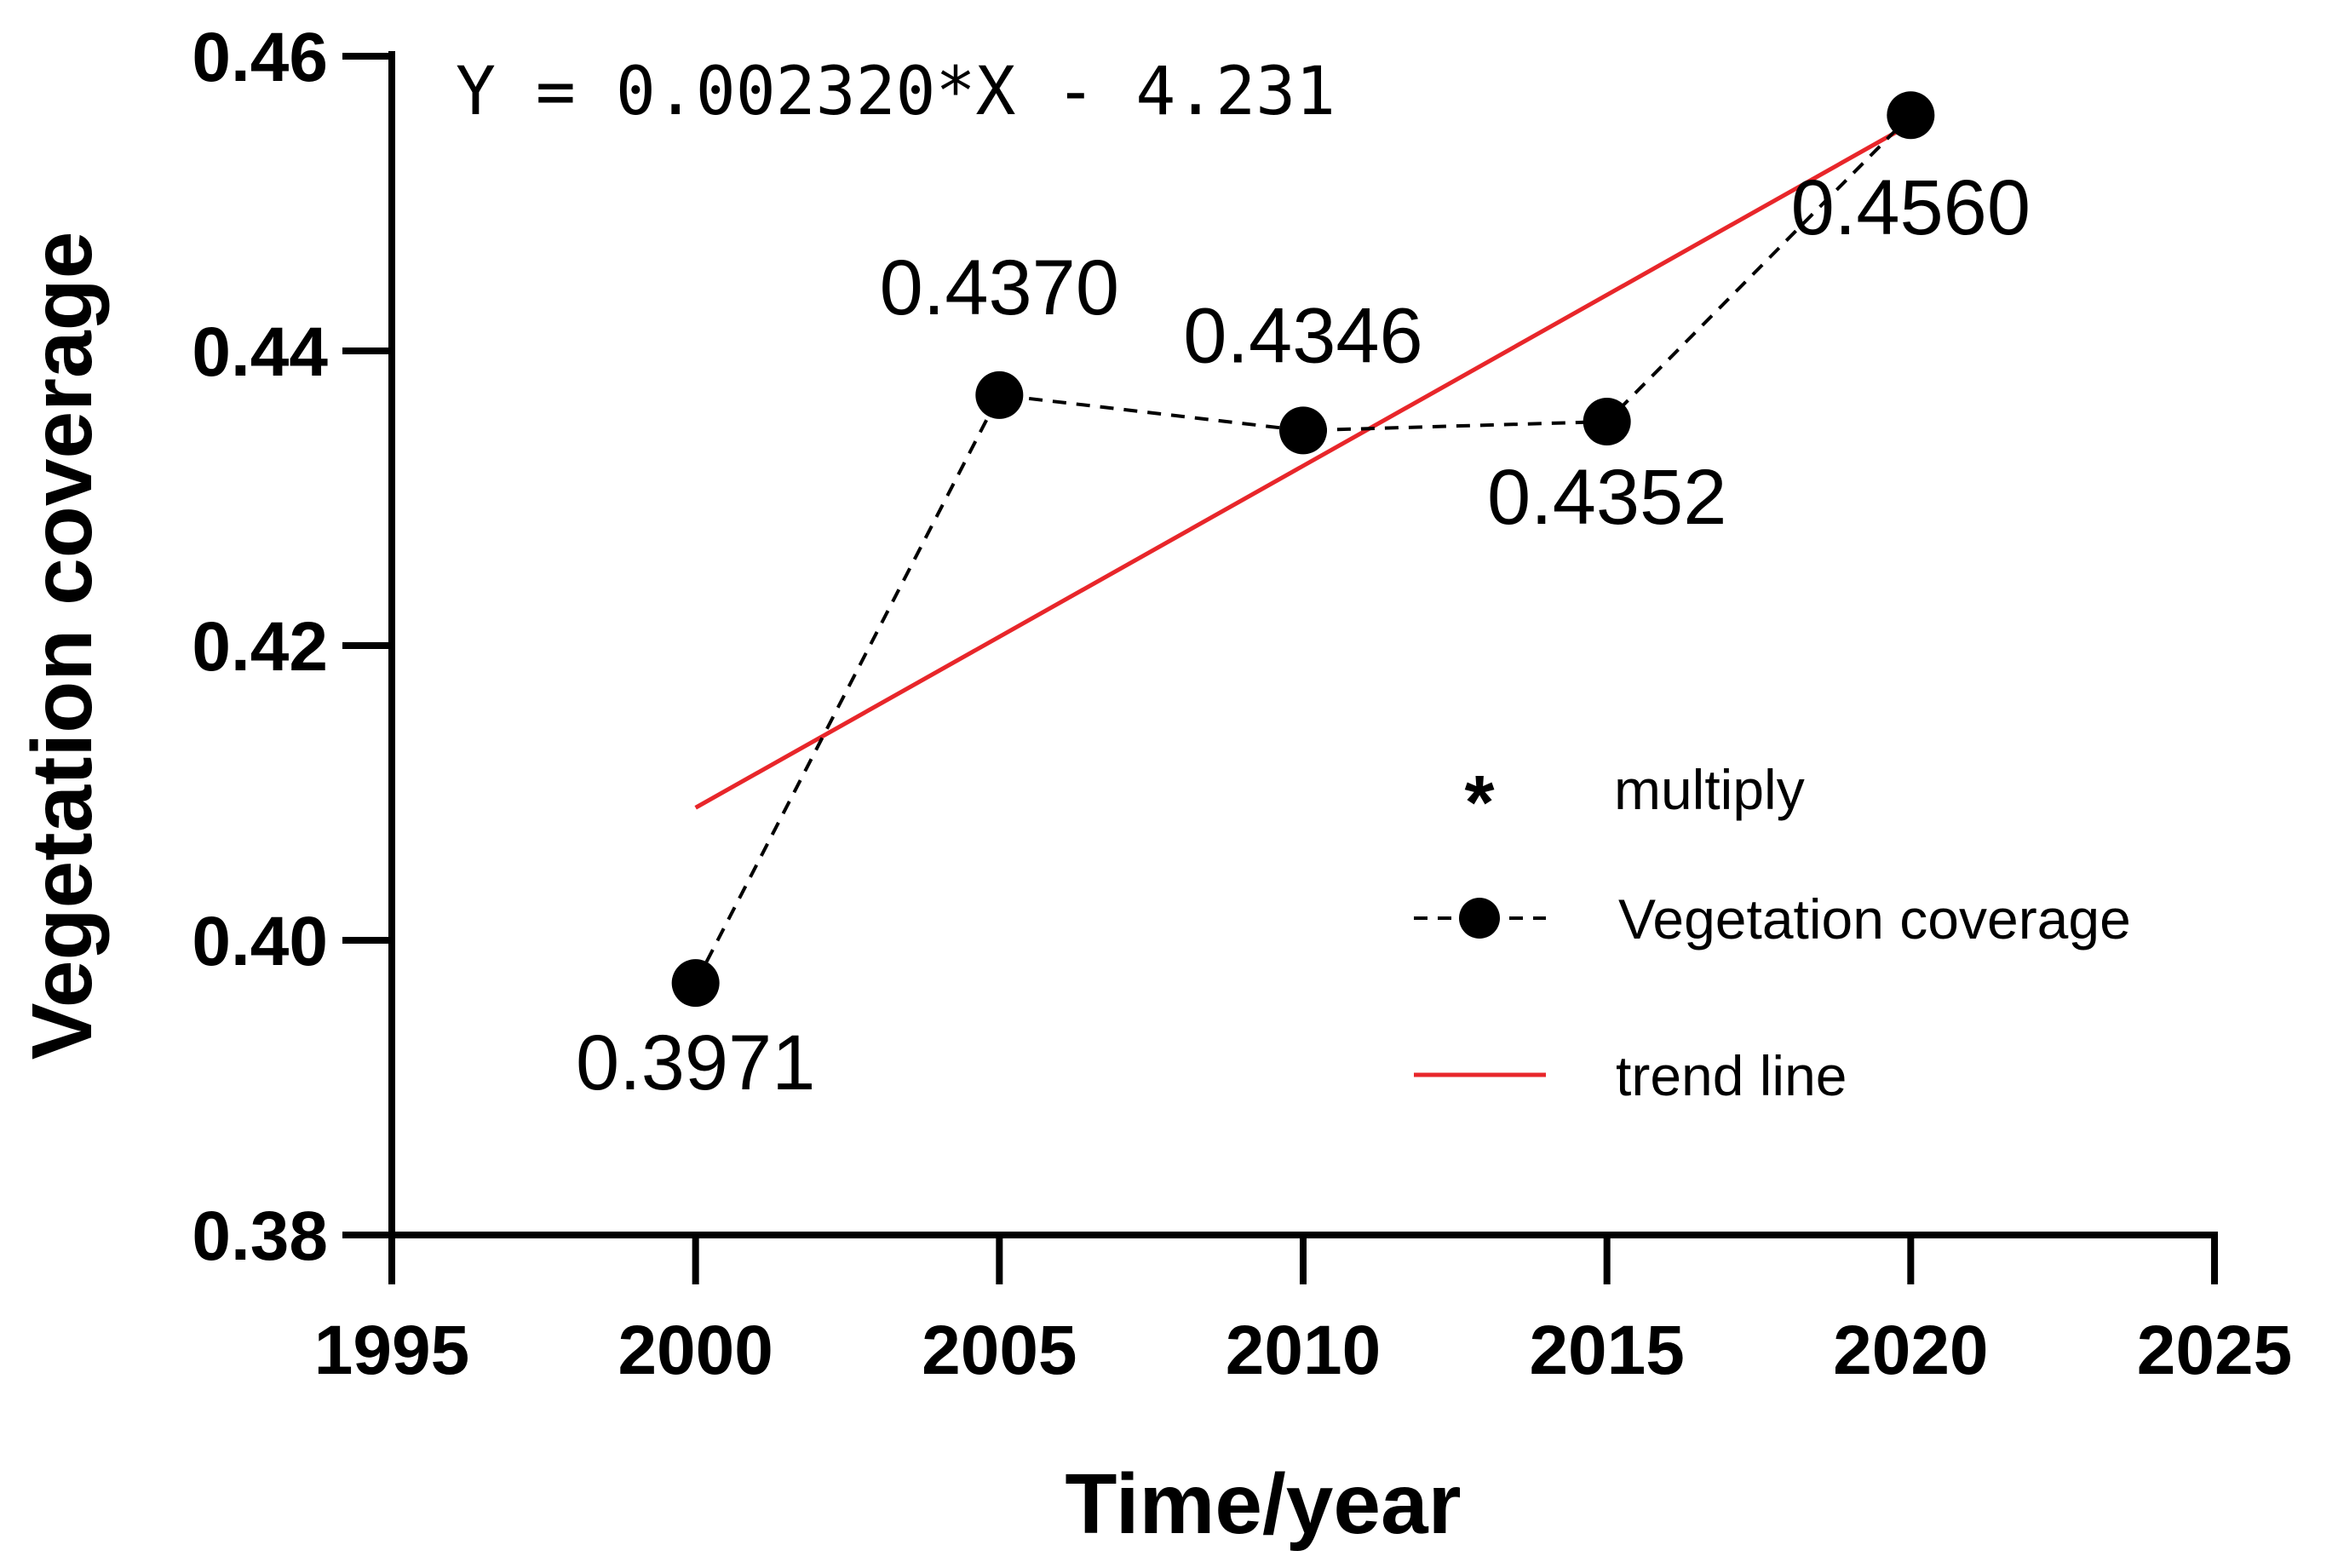 This screenshot has width=2338, height=1568. I want to click on data-label: 0.3971, so click(696, 1062).